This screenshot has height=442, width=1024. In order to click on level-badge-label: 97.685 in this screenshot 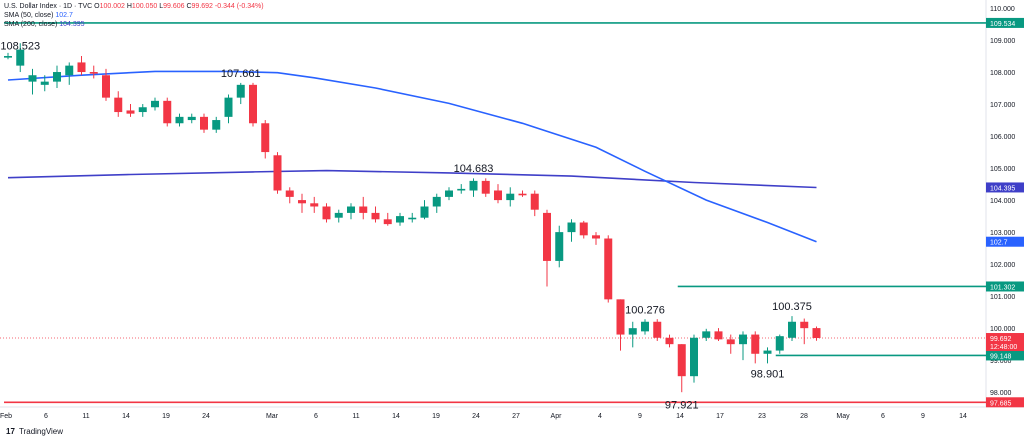, I will do `click(1001, 403)`.